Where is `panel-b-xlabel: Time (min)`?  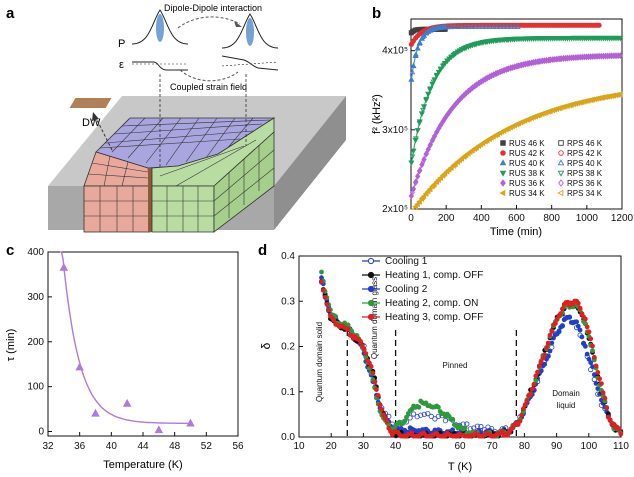 panel-b-xlabel: Time (min) is located at coordinates (516, 232).